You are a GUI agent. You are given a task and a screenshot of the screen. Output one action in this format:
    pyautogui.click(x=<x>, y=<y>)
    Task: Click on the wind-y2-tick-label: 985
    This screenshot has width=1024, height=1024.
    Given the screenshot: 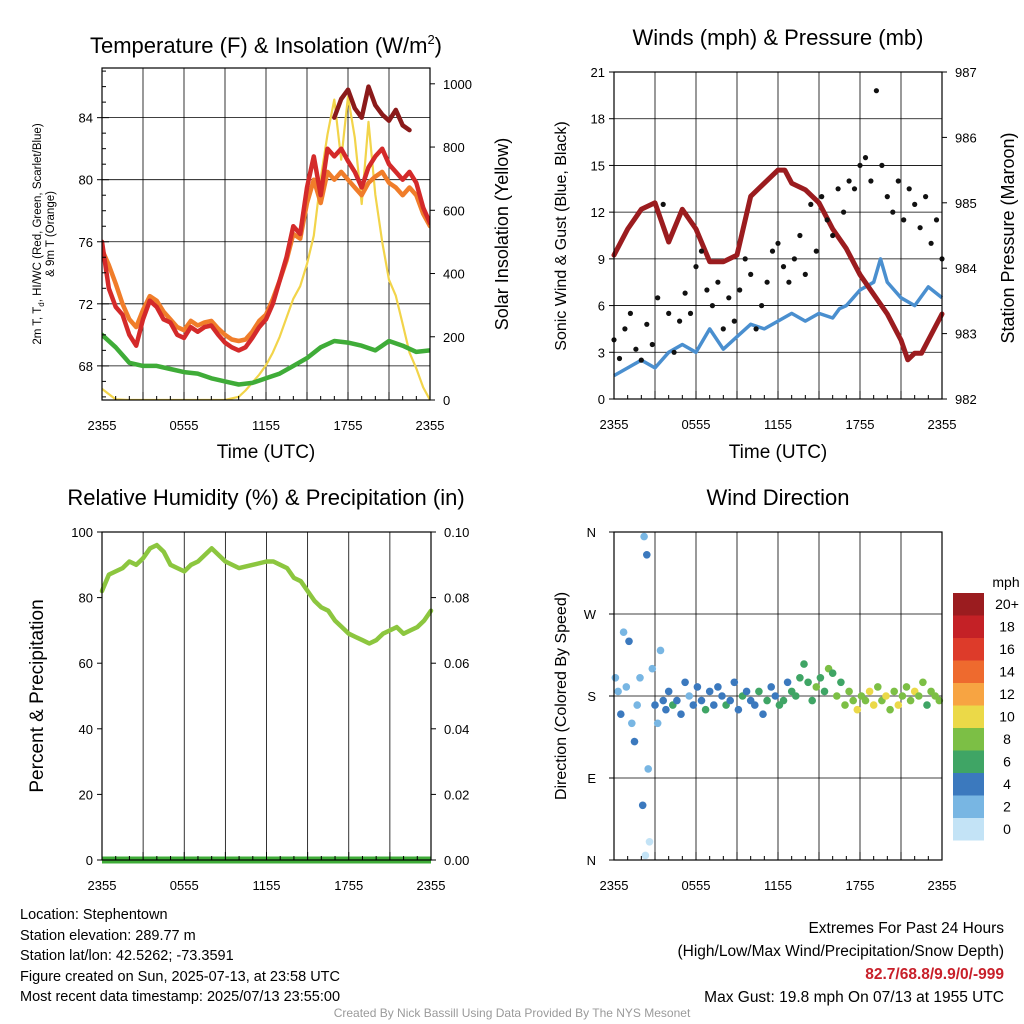 What is the action you would take?
    pyautogui.click(x=966, y=203)
    